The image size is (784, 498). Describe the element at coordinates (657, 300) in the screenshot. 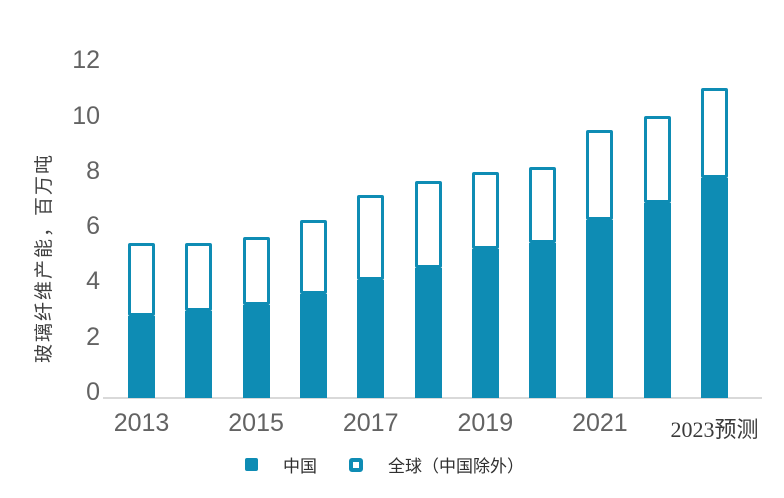

I see `bar-segment-china-2022` at that location.